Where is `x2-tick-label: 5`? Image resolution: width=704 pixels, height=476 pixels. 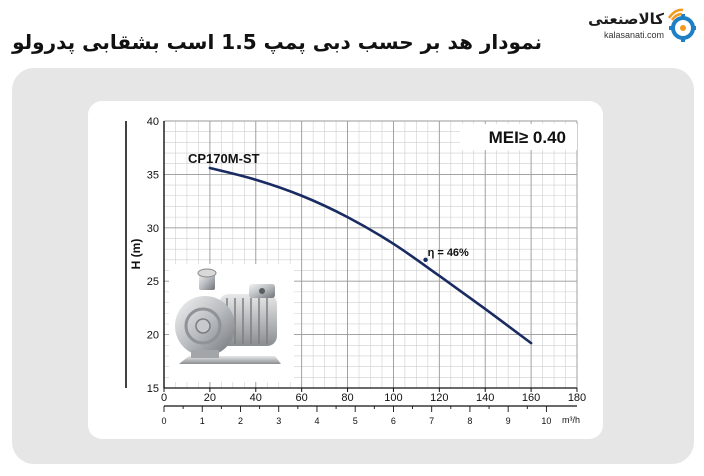 x2-tick-label: 5 is located at coordinates (355, 421).